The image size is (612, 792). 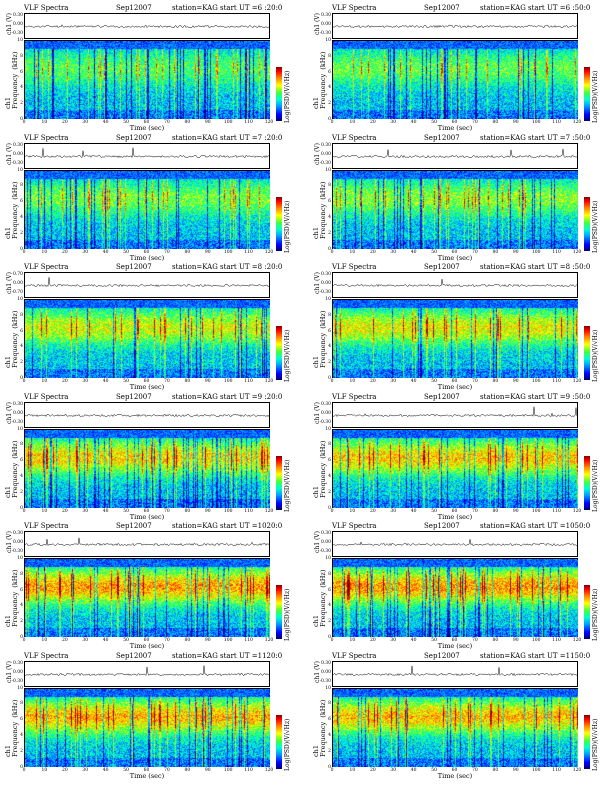 I want to click on frequency-tick-label: 8, so click(x=329, y=445).